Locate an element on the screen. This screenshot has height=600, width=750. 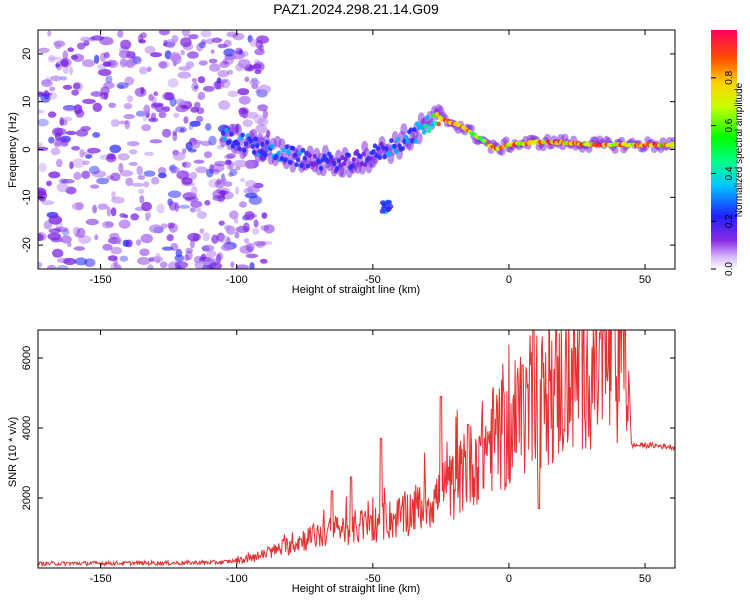
y-tick-label: 6000 is located at coordinates (27, 358).